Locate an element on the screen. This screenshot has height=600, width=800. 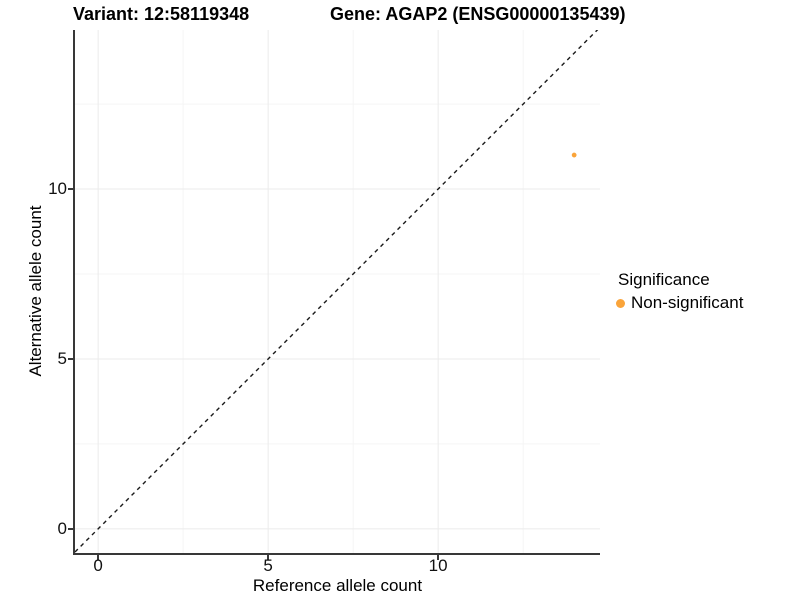
legend-entry-non-significant: Non-significant is located at coordinates (705, 303).